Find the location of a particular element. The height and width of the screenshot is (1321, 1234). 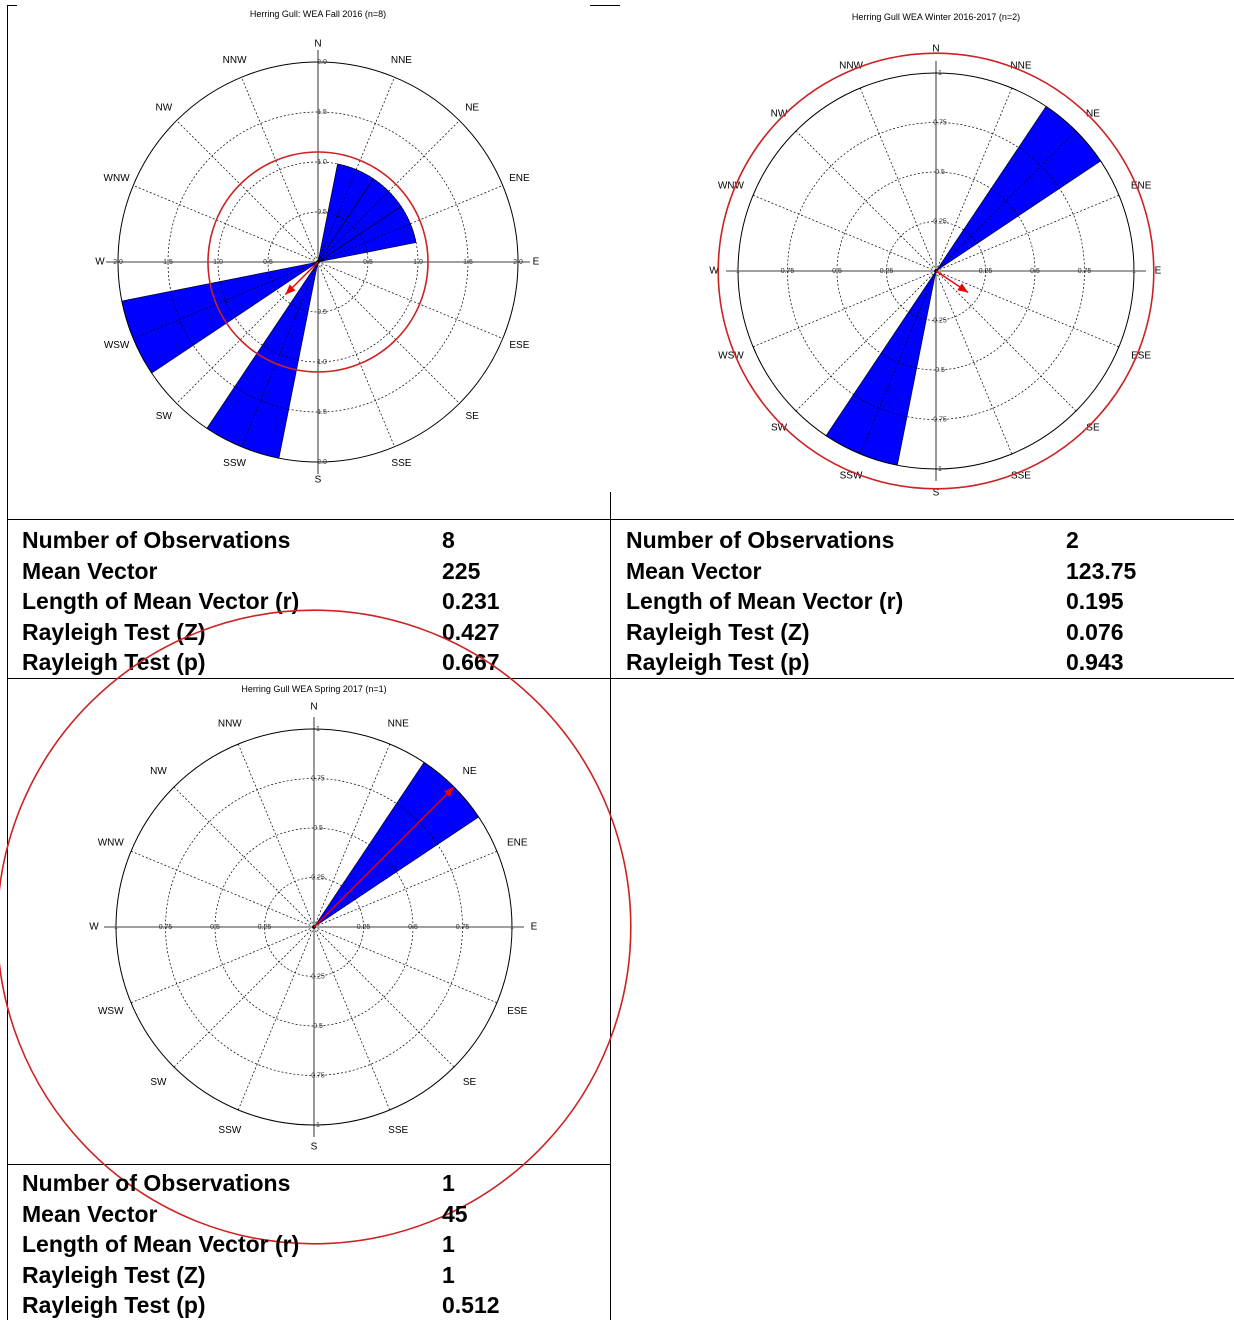

spoke-sw is located at coordinates (244, 997).